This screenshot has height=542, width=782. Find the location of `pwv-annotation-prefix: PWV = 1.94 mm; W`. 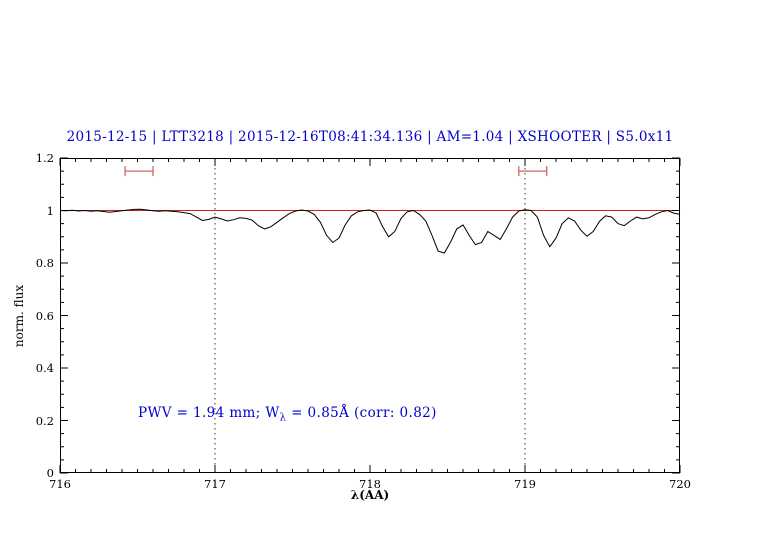

pwv-annotation-prefix: PWV = 1.94 mm; W is located at coordinates (209, 413).